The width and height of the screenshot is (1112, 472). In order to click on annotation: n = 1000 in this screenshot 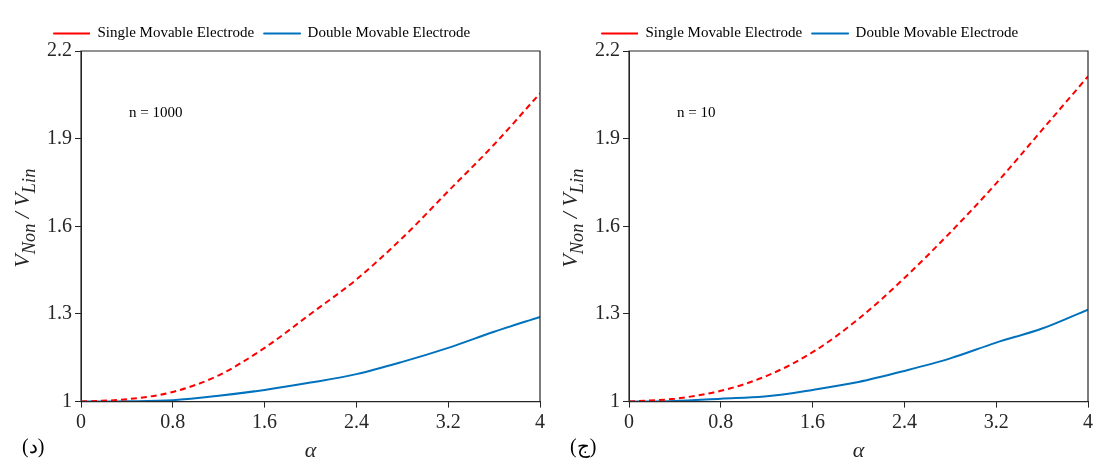, I will do `click(156, 111)`.